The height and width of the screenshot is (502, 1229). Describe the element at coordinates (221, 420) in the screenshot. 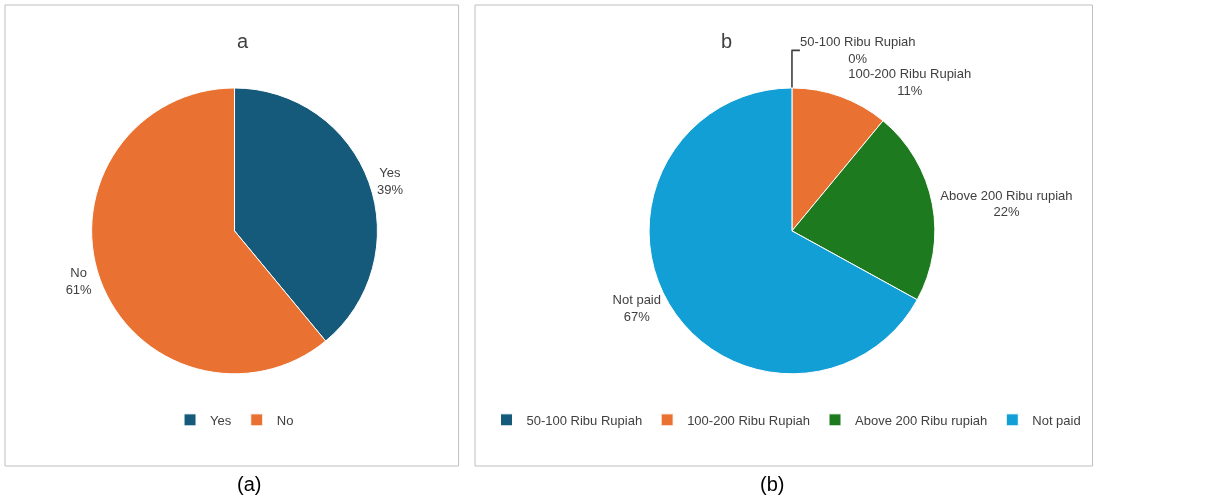

I see `legend-label: Yes` at that location.